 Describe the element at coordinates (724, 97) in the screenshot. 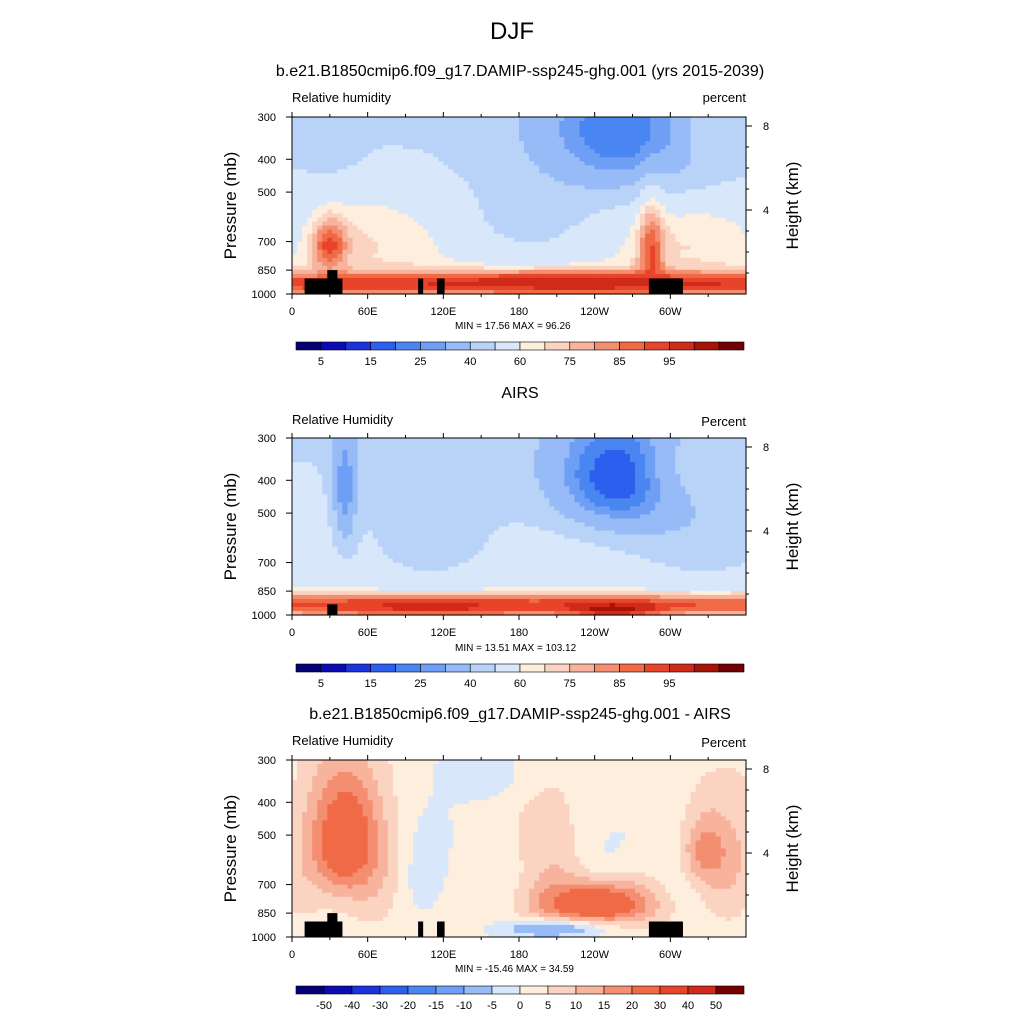

I see `panel-1-units-label: percent` at that location.